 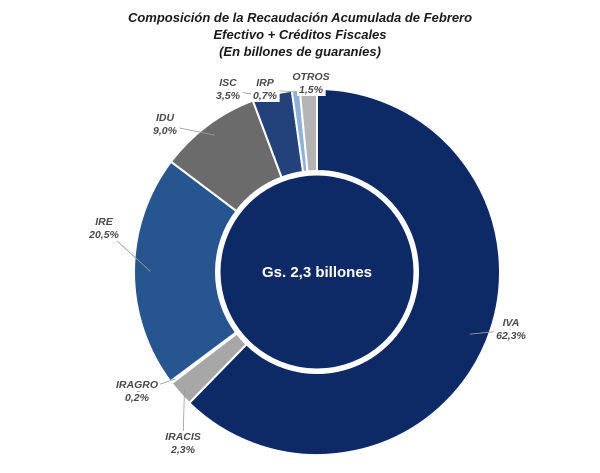 What do you see at coordinates (300, 51) in the screenshot?
I see `chart-unit-note: (En billones de guaraníes)` at bounding box center [300, 51].